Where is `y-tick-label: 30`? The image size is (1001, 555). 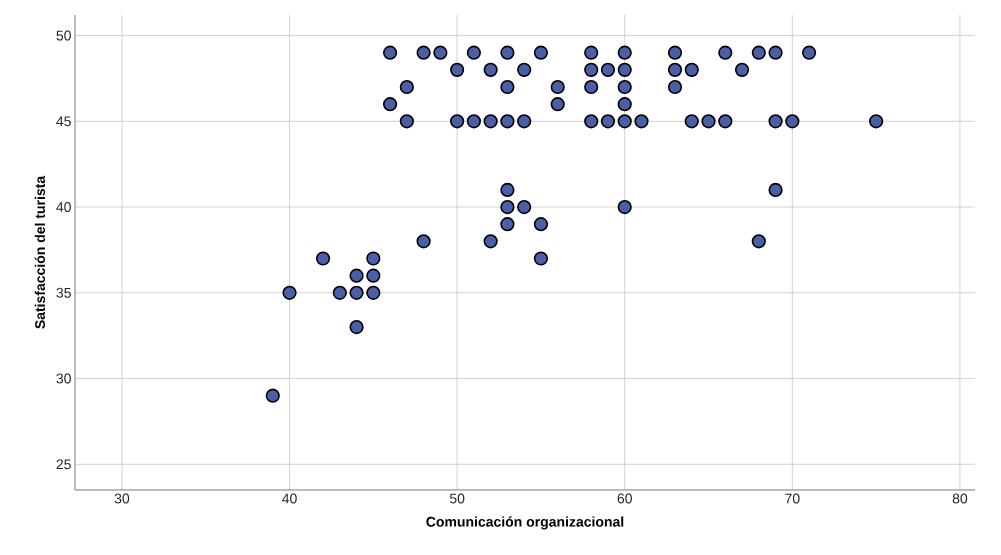 y-tick-label: 30 is located at coordinates (63, 378).